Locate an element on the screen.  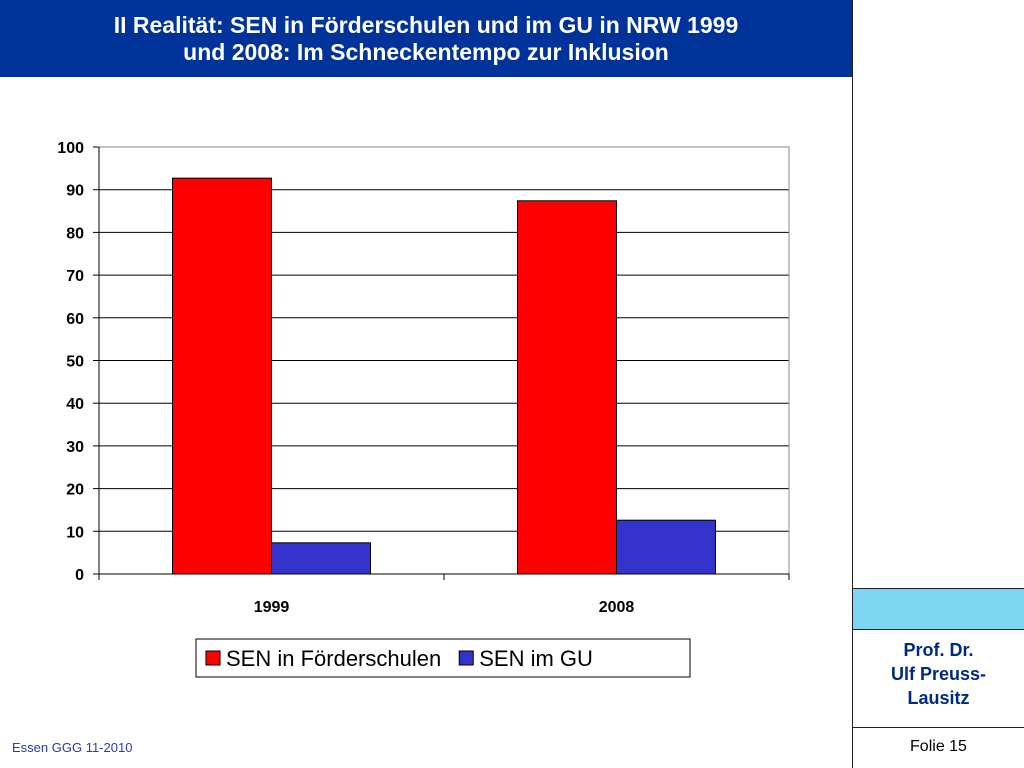
footer-text: Essen GGG 11-2010 is located at coordinates (72, 747).